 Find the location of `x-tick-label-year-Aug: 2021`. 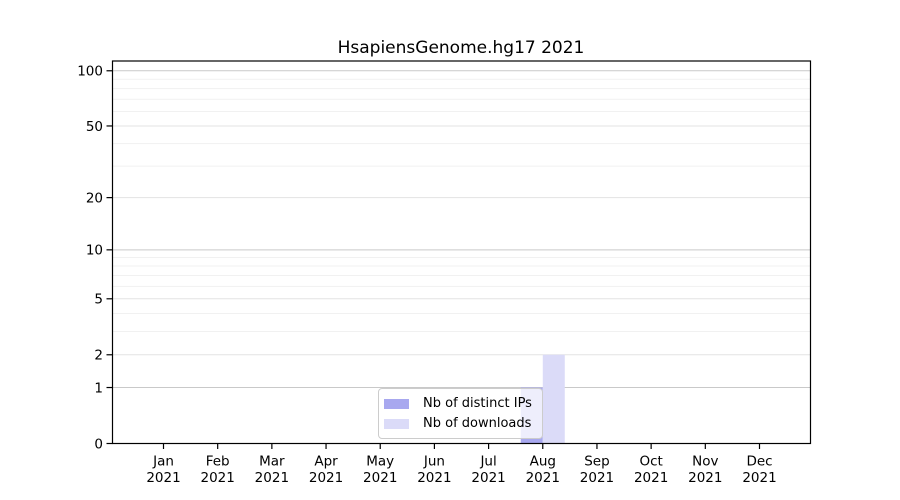

x-tick-label-year-Aug: 2021 is located at coordinates (543, 478).